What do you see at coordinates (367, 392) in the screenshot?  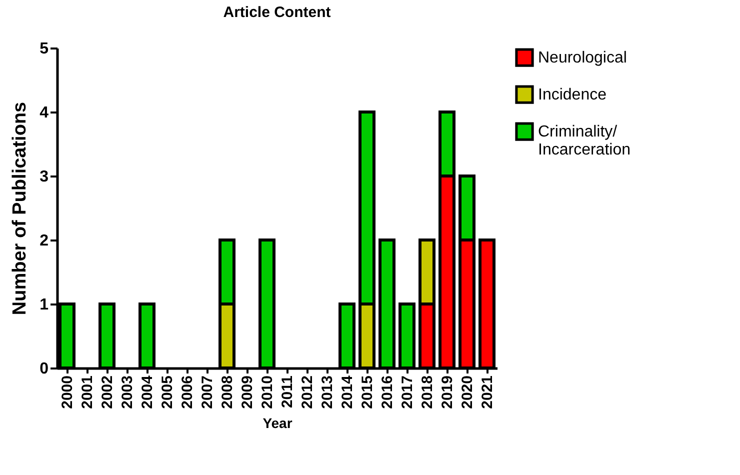 I see `x-tick-label: 2015` at bounding box center [367, 392].